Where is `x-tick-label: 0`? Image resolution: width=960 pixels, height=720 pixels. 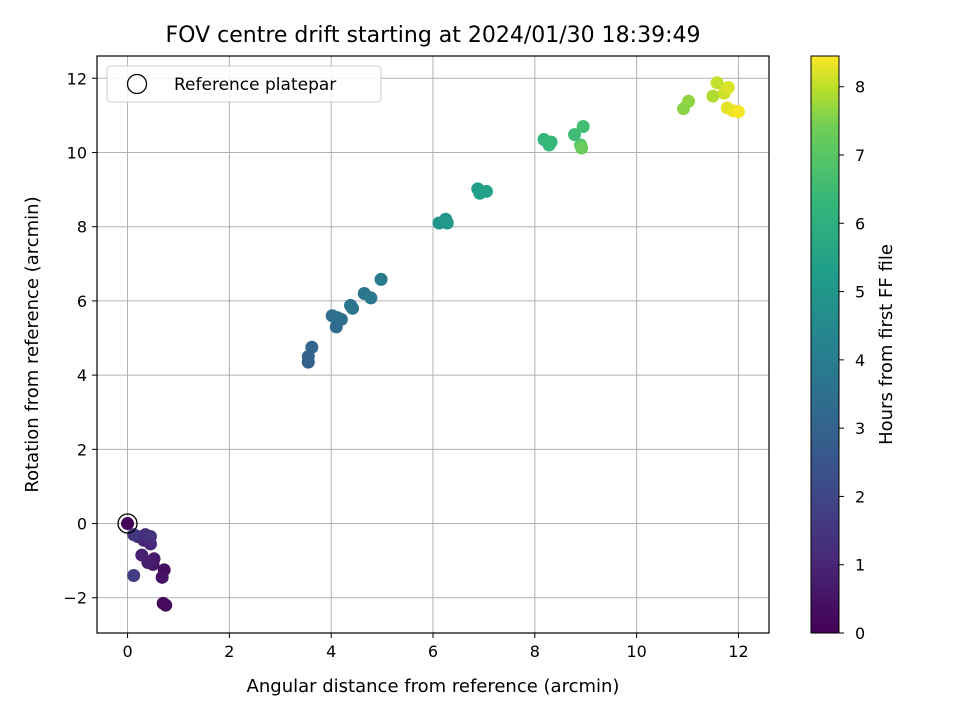 x-tick-label: 0 is located at coordinates (127, 651).